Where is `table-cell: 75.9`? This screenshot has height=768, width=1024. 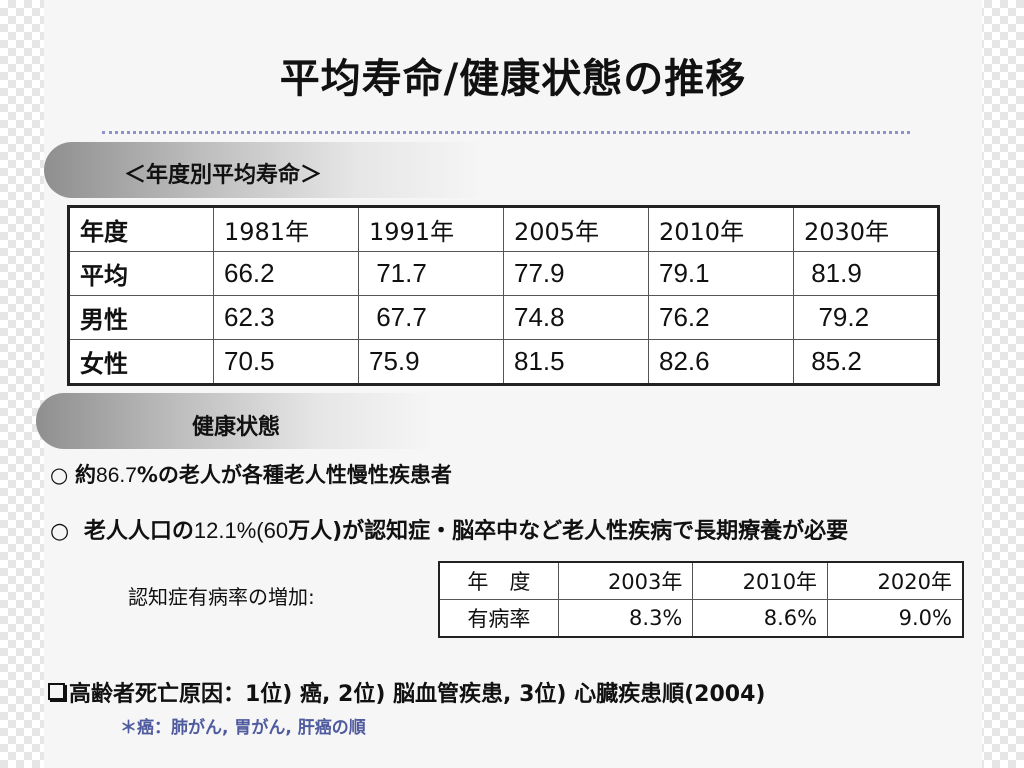
table-cell: 75.9 is located at coordinates (431, 362).